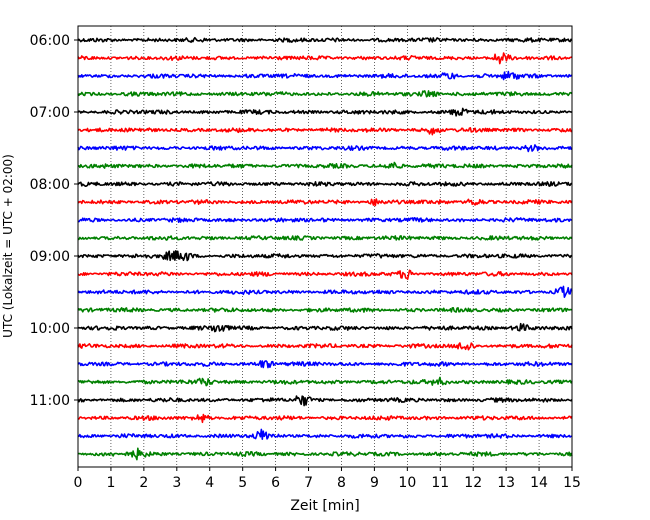  Describe the element at coordinates (539, 483) in the screenshot. I see `x-tick-label: 14` at that location.